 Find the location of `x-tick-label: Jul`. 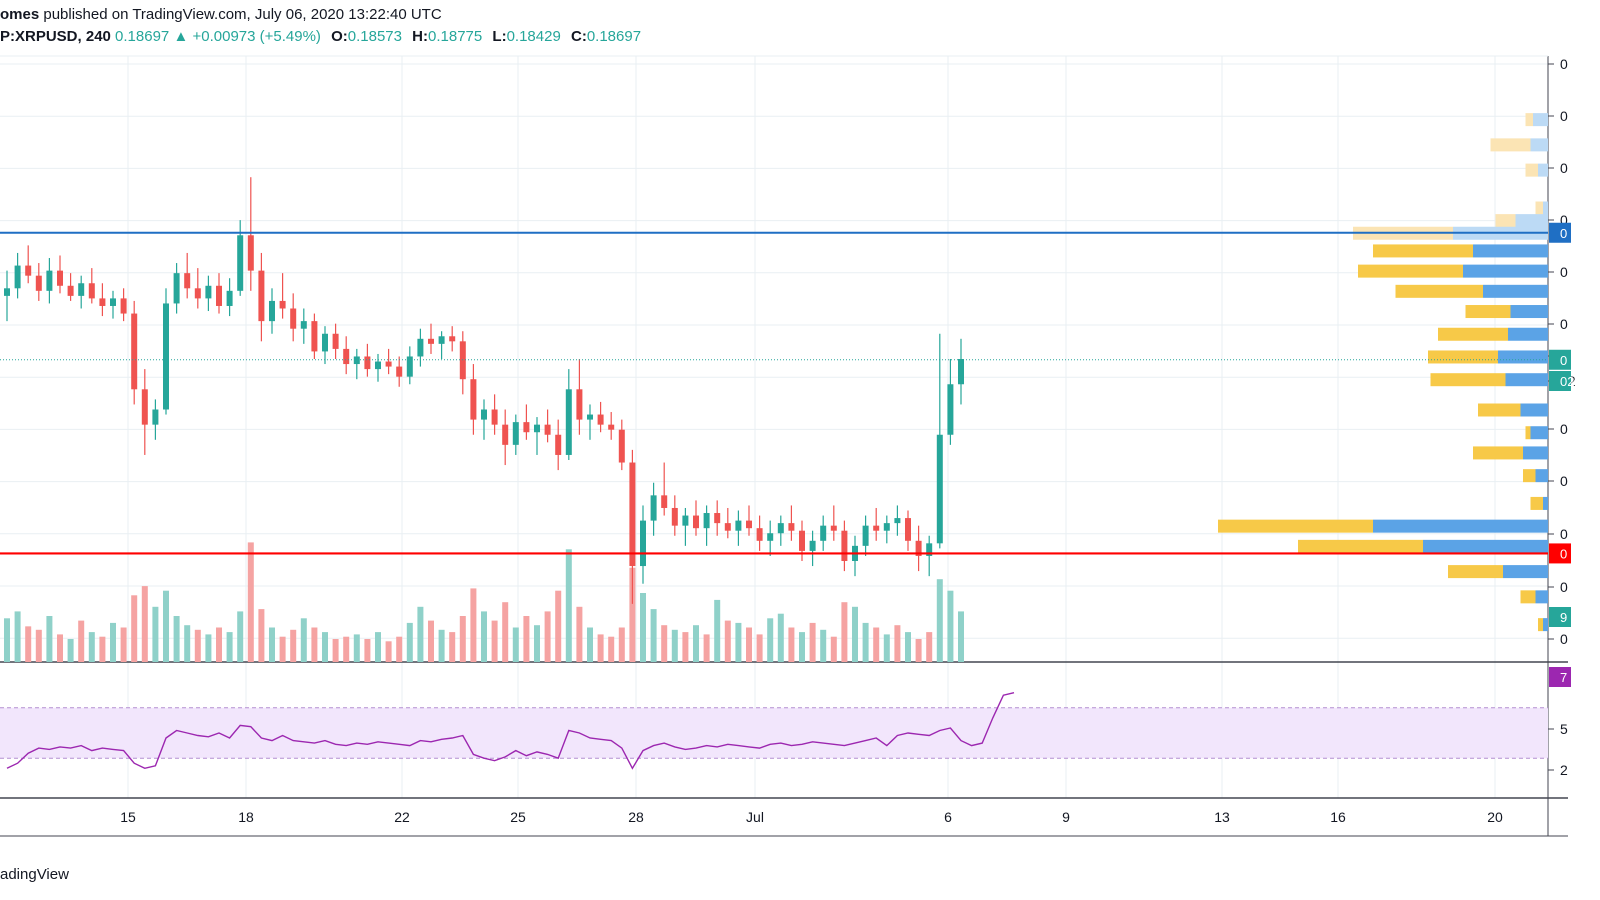

x-tick-label: Jul is located at coordinates (755, 817).